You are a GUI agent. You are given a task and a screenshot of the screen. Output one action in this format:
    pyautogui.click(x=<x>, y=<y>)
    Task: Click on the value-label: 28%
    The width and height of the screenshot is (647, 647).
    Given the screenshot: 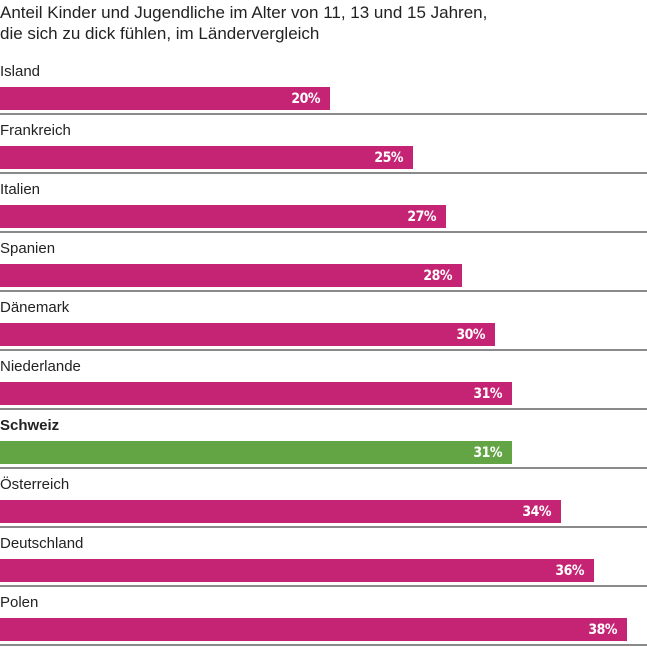 What is the action you would take?
    pyautogui.click(x=437, y=276)
    